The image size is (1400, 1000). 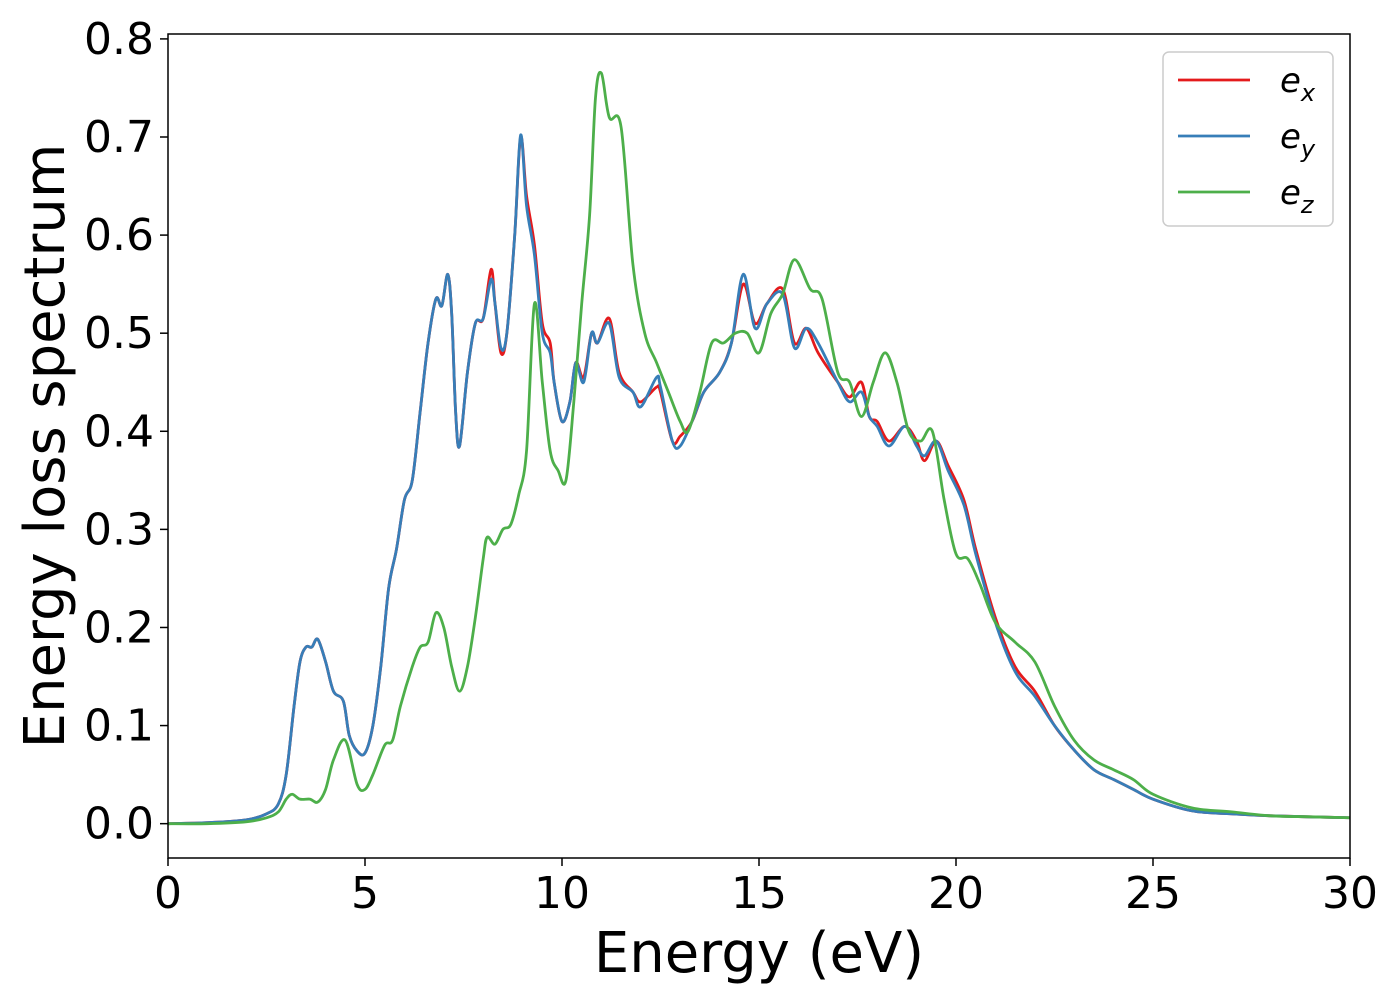 I want to click on y-tick-label: 0.2, so click(x=119, y=627).